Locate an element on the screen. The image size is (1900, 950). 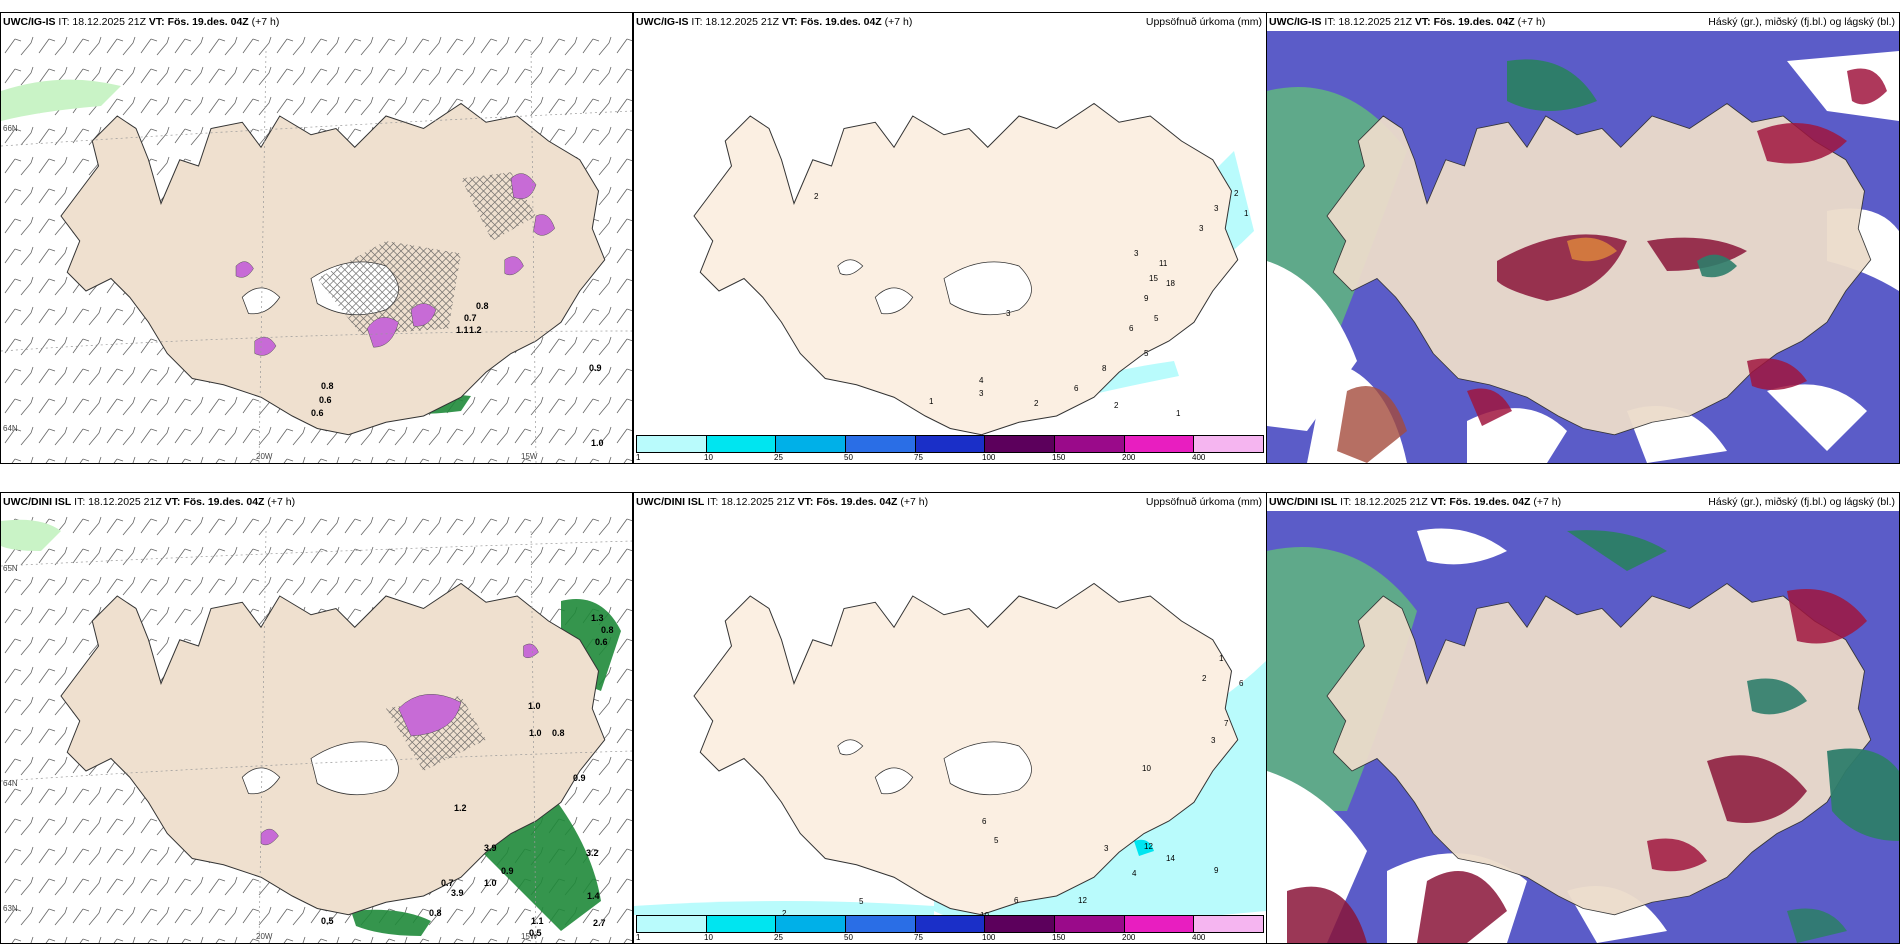
colorbar-label: 50 is located at coordinates (848, 937).